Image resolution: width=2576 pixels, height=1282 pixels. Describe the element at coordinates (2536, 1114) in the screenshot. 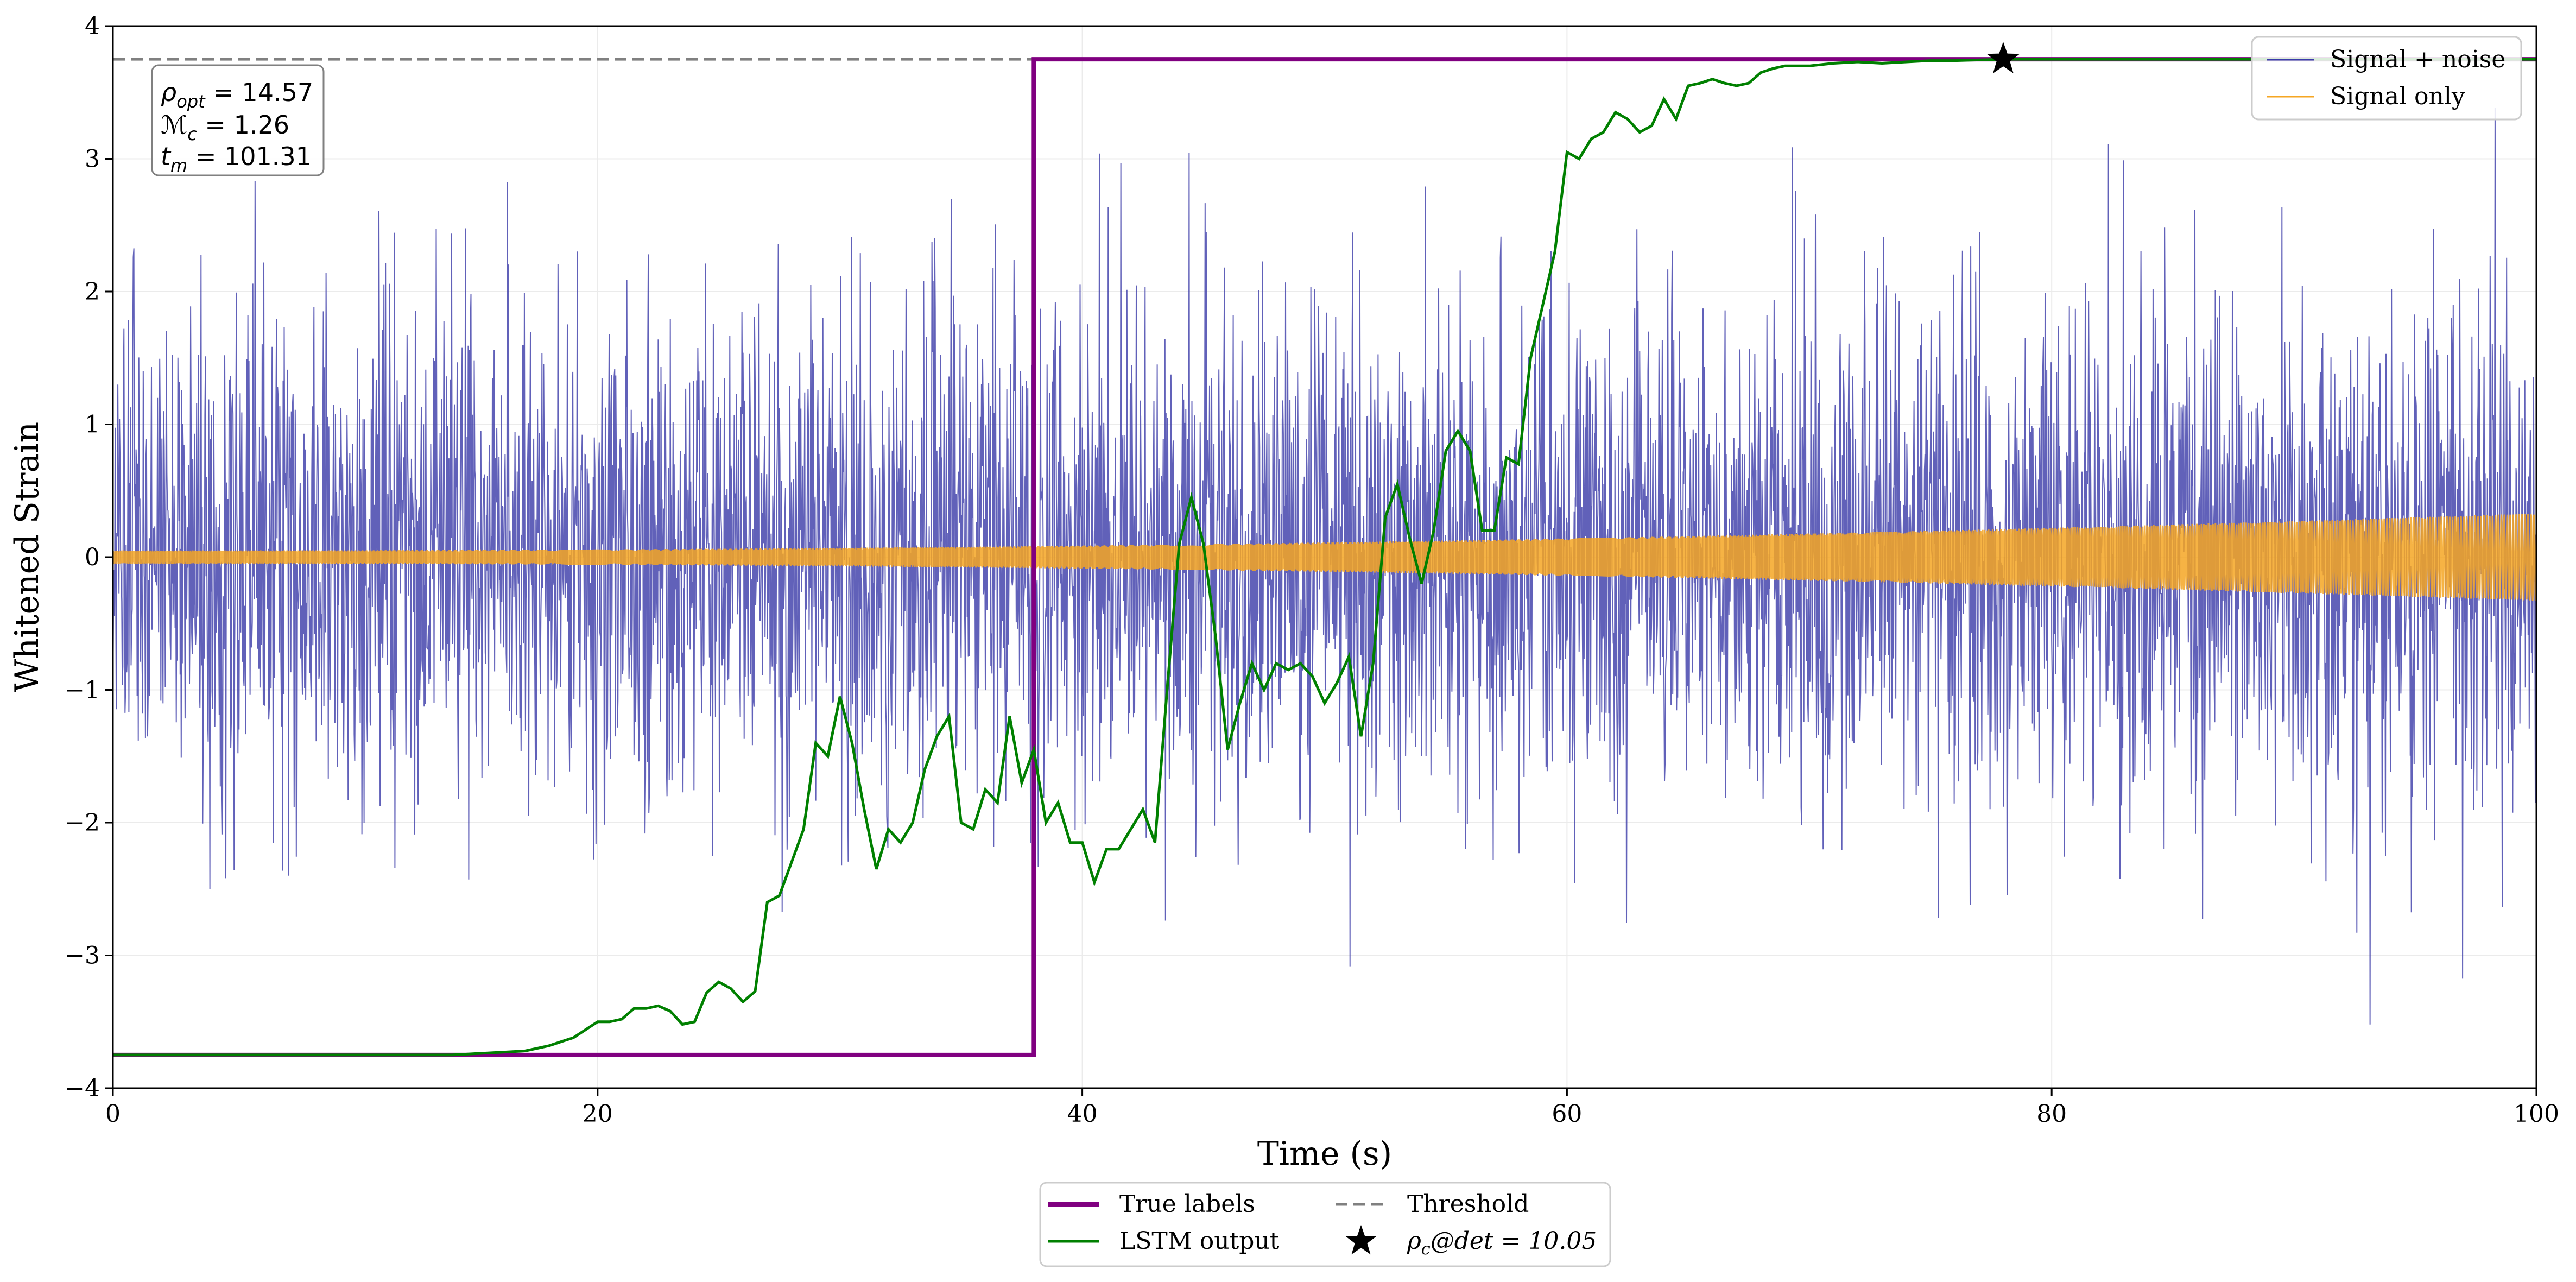

I see `x-tick-label: 100` at that location.